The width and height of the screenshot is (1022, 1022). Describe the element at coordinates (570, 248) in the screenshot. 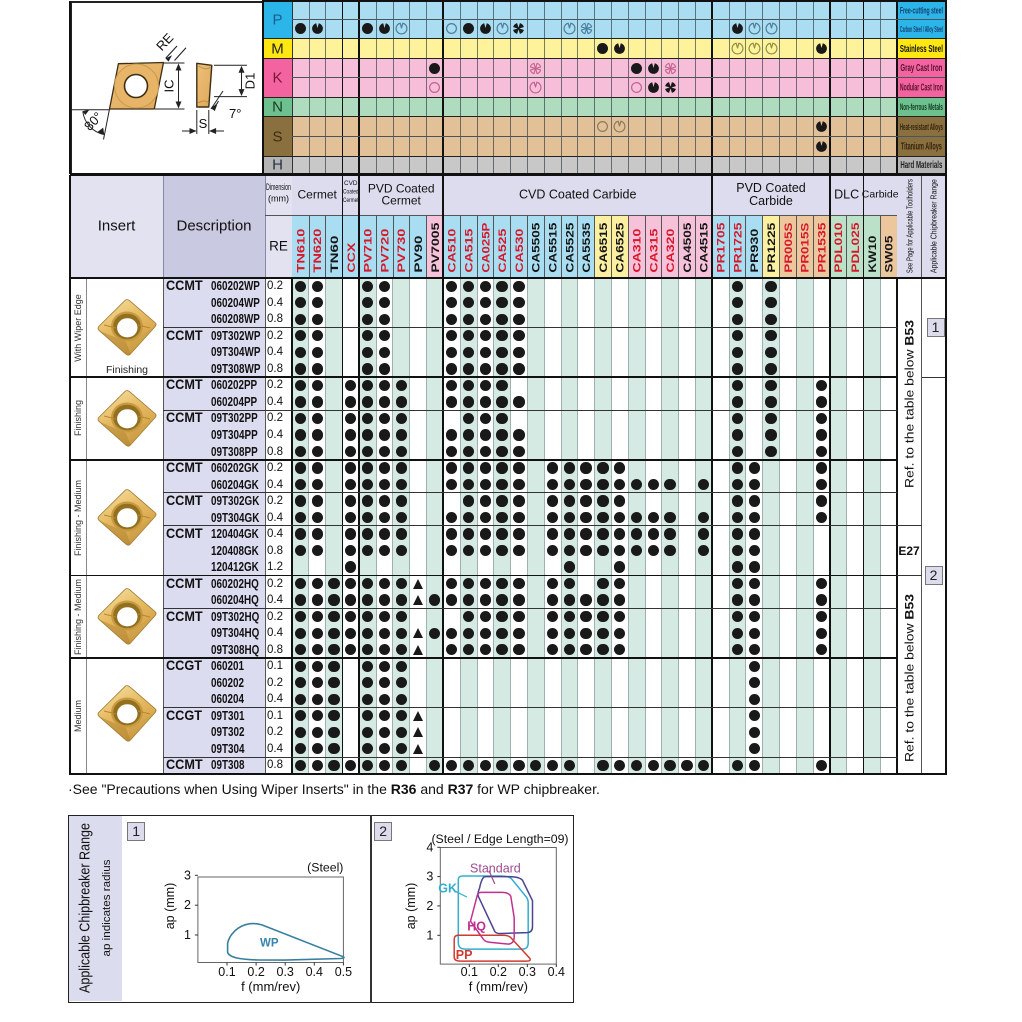

I see `svg-text: CA5525` at that location.